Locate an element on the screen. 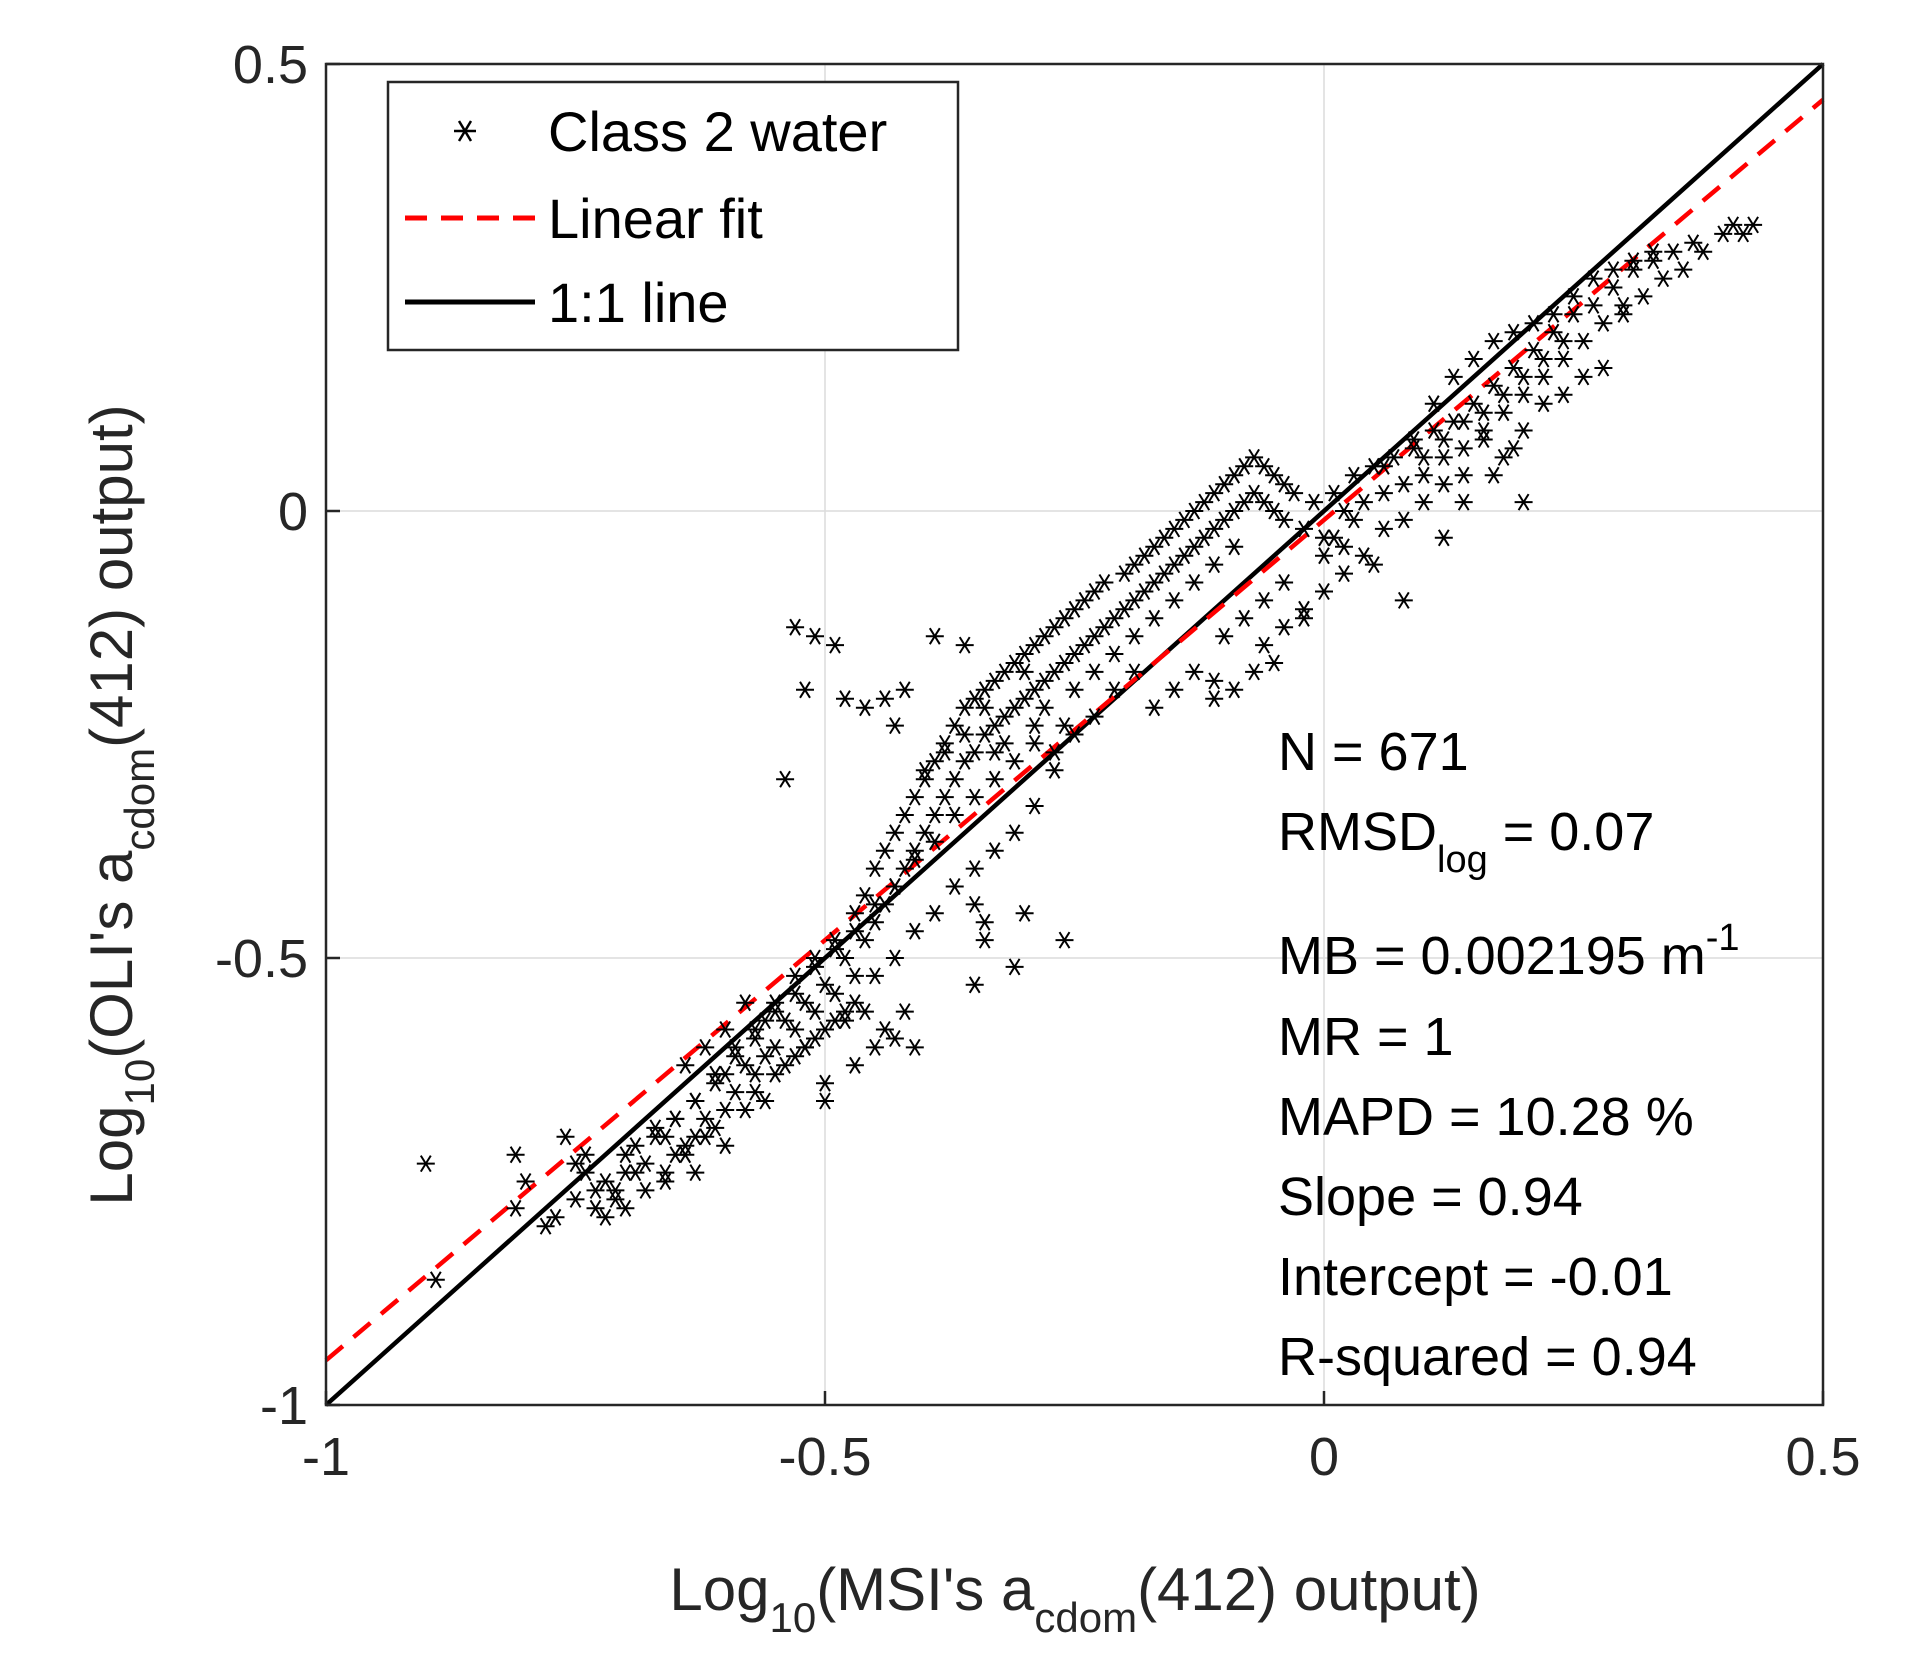 The width and height of the screenshot is (1911, 1673). stat-n: N = 671 is located at coordinates (1373, 752).